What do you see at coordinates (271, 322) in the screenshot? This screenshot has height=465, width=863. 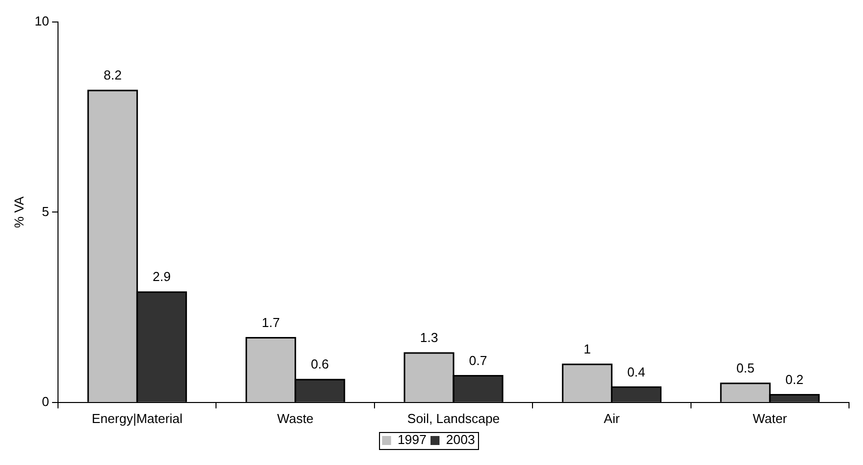 I see `data-label: 1.7` at bounding box center [271, 322].